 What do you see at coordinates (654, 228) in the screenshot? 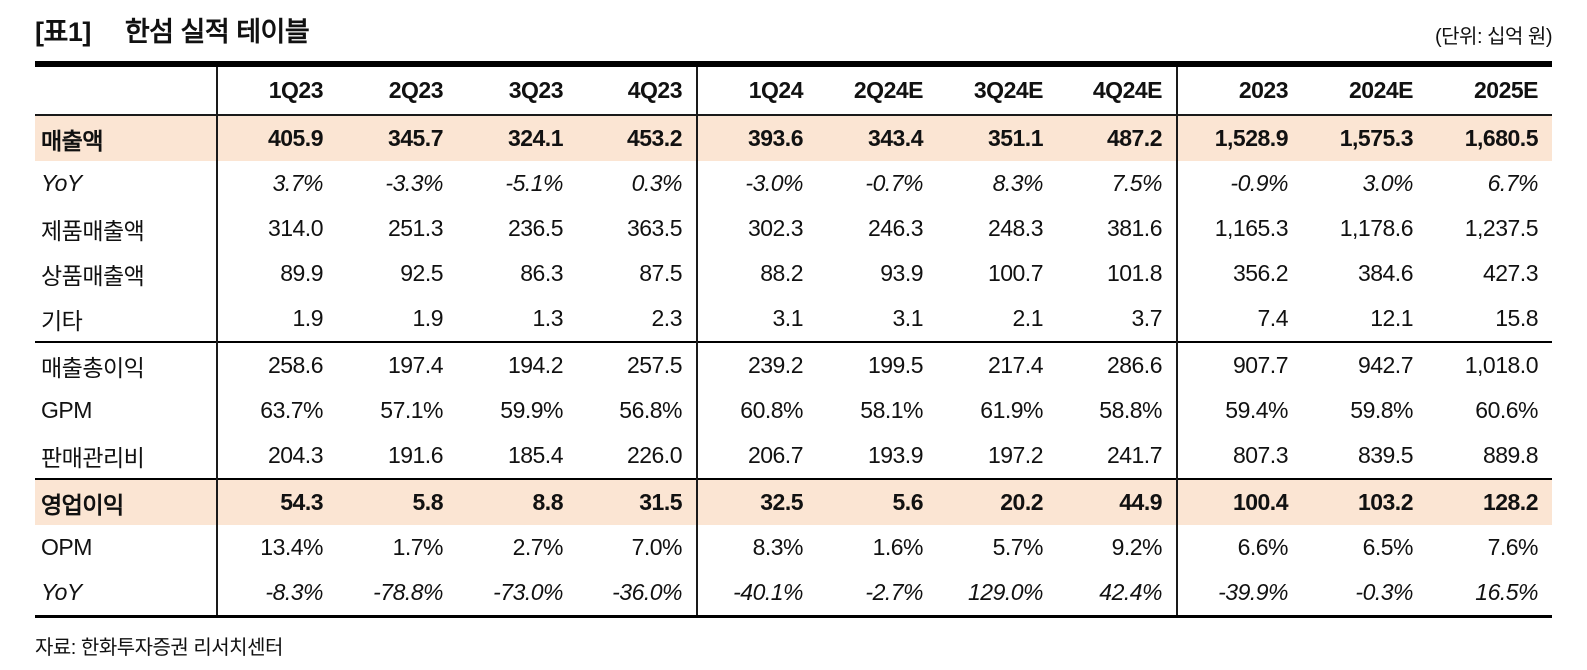
I see `table-cell: 363.5` at bounding box center [654, 228].